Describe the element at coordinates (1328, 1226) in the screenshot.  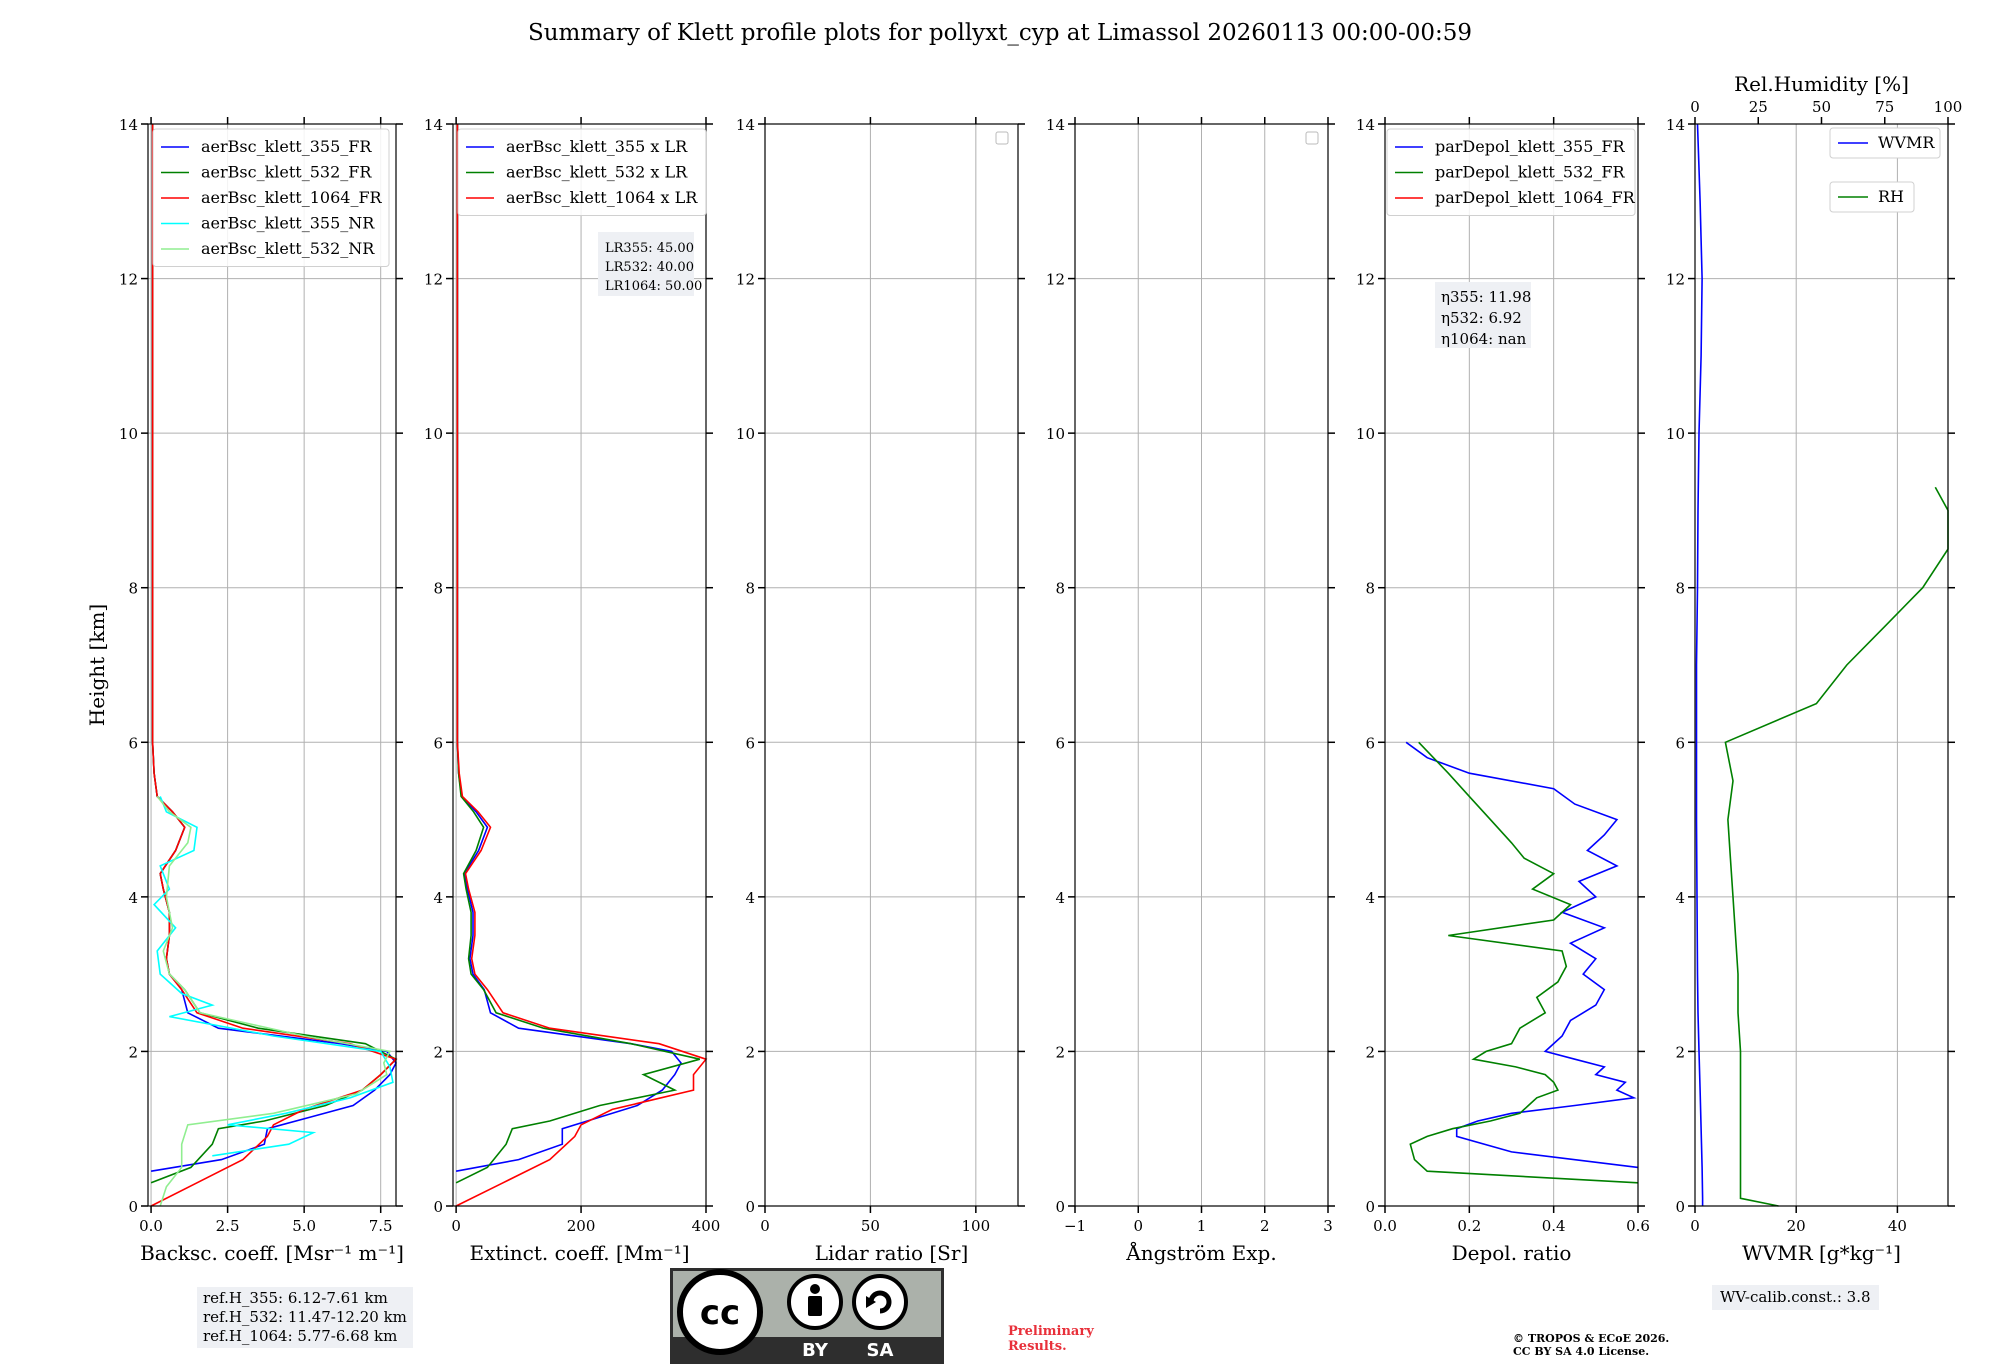
I see `x-tick-label: 3` at that location.